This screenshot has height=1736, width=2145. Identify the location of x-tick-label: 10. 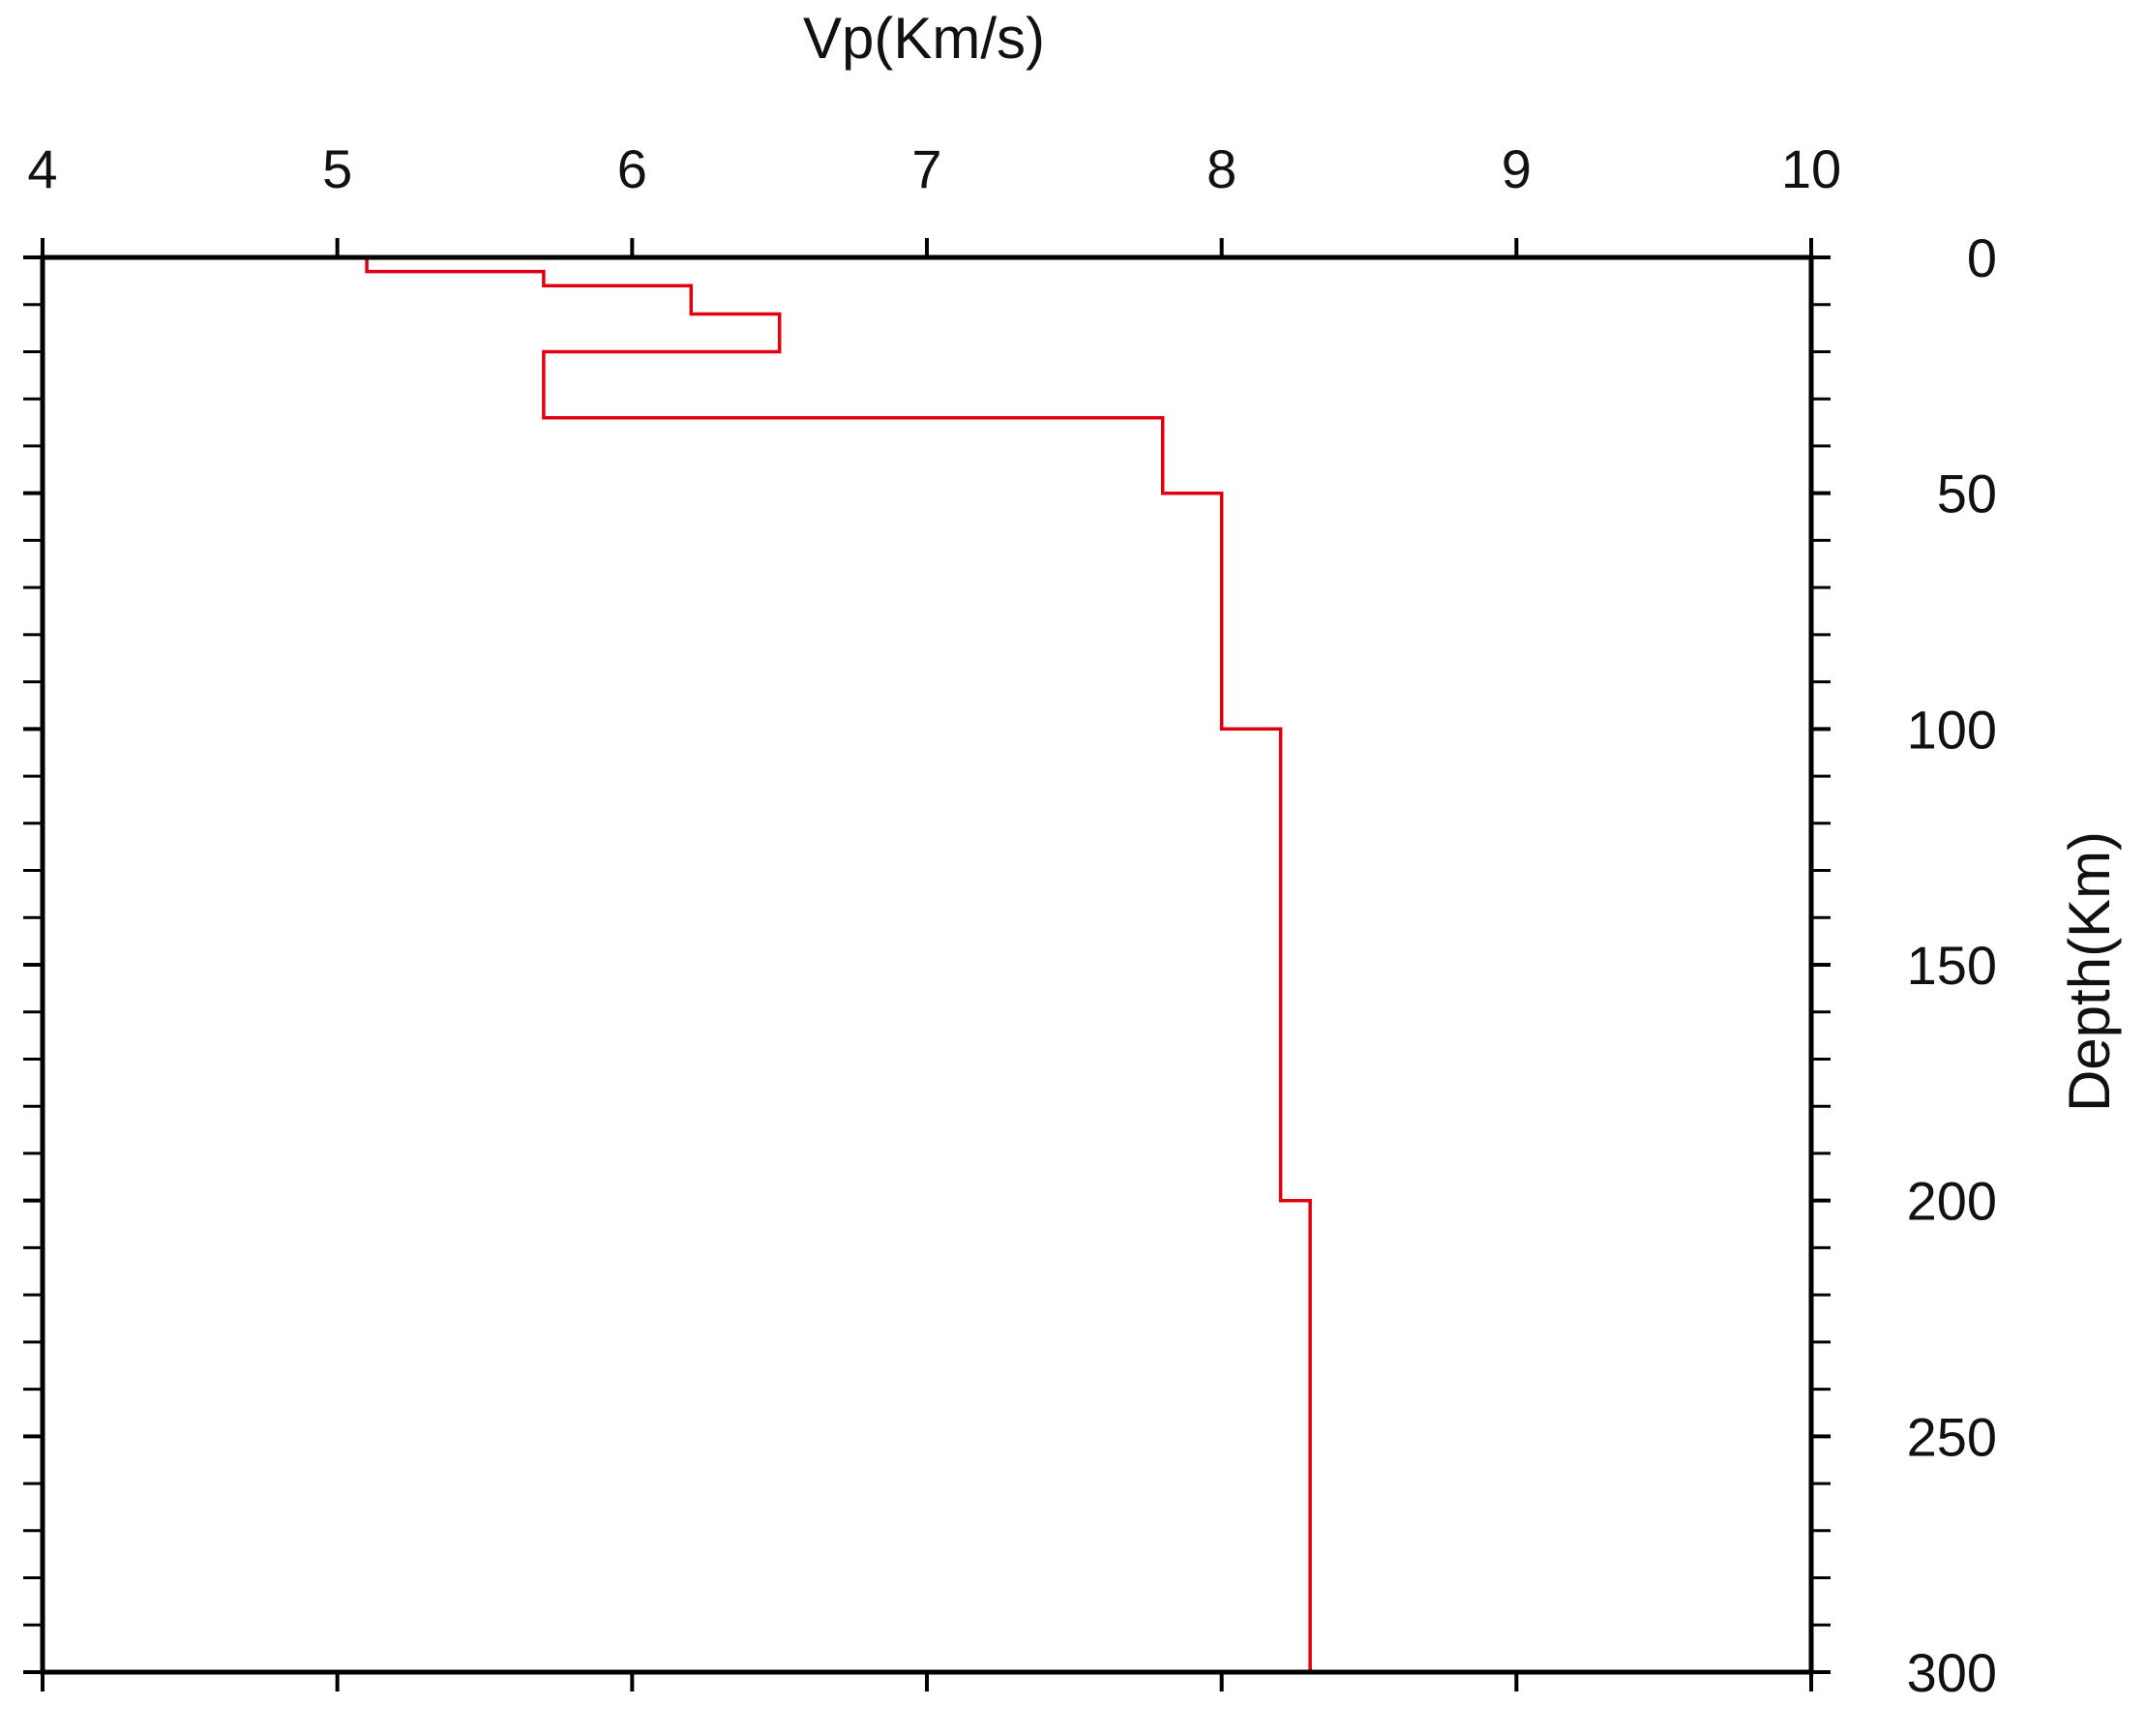
(1811, 168).